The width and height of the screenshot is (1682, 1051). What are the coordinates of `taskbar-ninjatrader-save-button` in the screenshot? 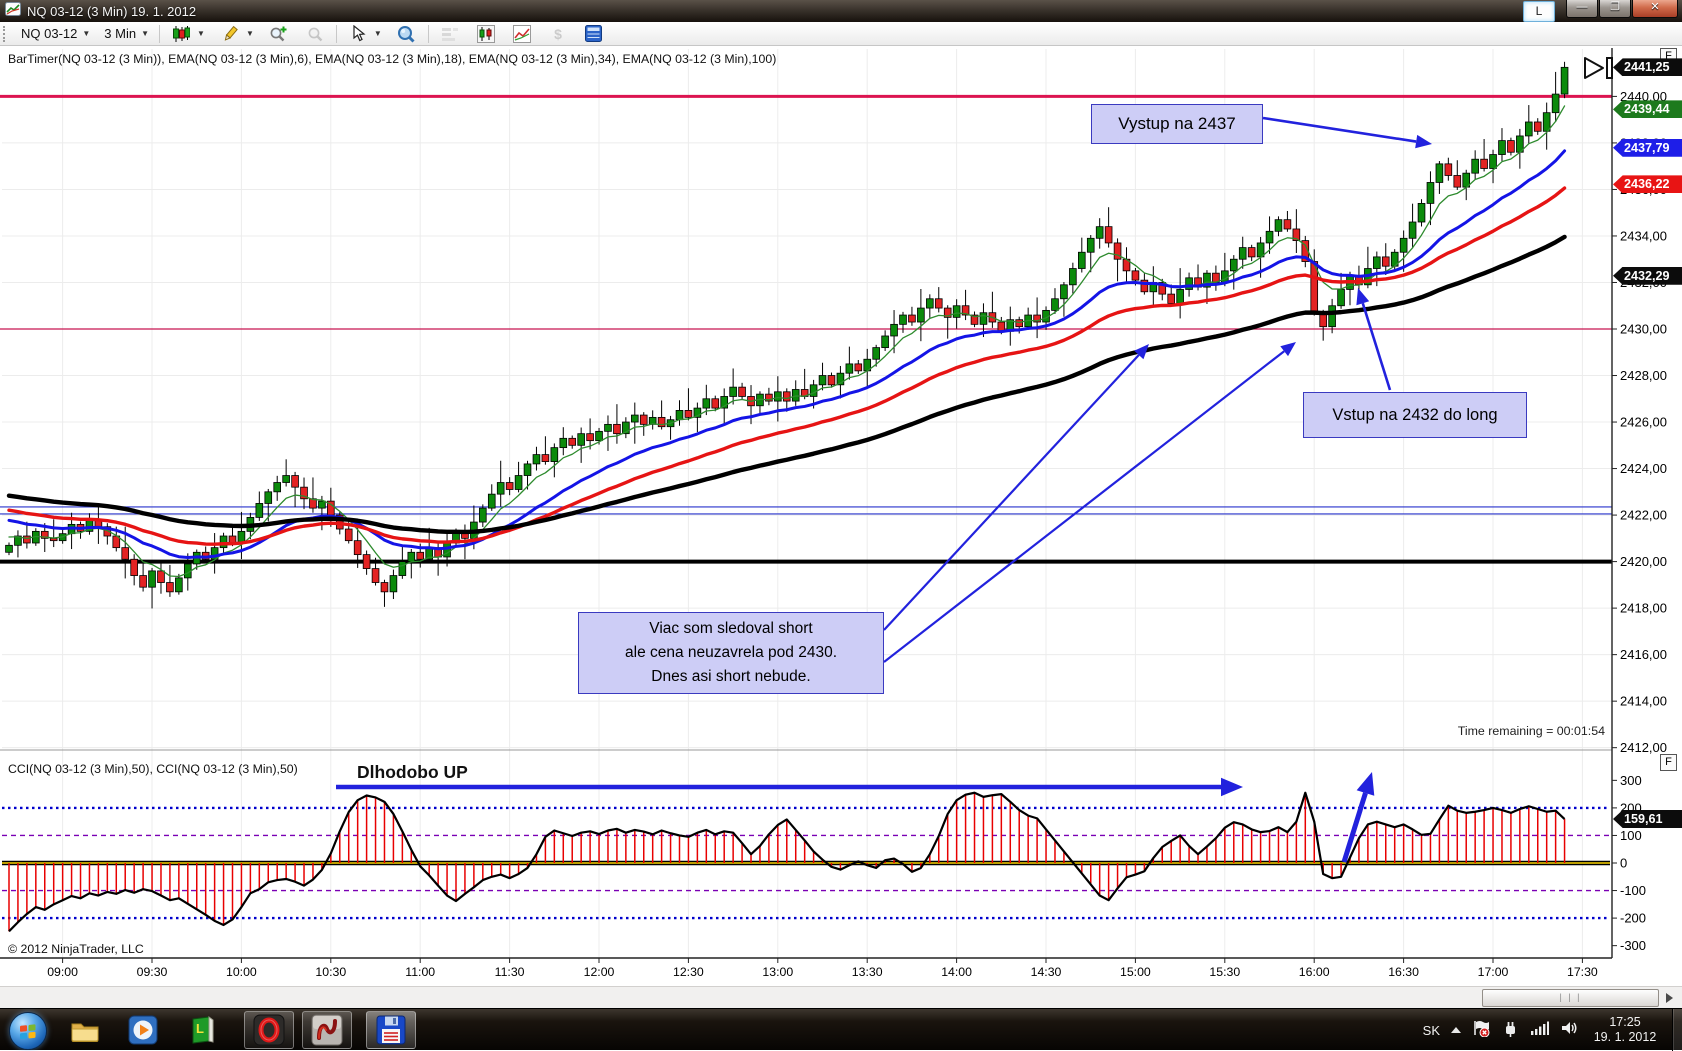 It's located at (391, 1030).